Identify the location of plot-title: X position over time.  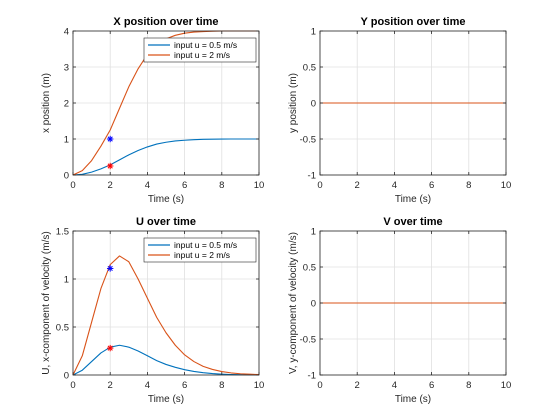
(165, 22).